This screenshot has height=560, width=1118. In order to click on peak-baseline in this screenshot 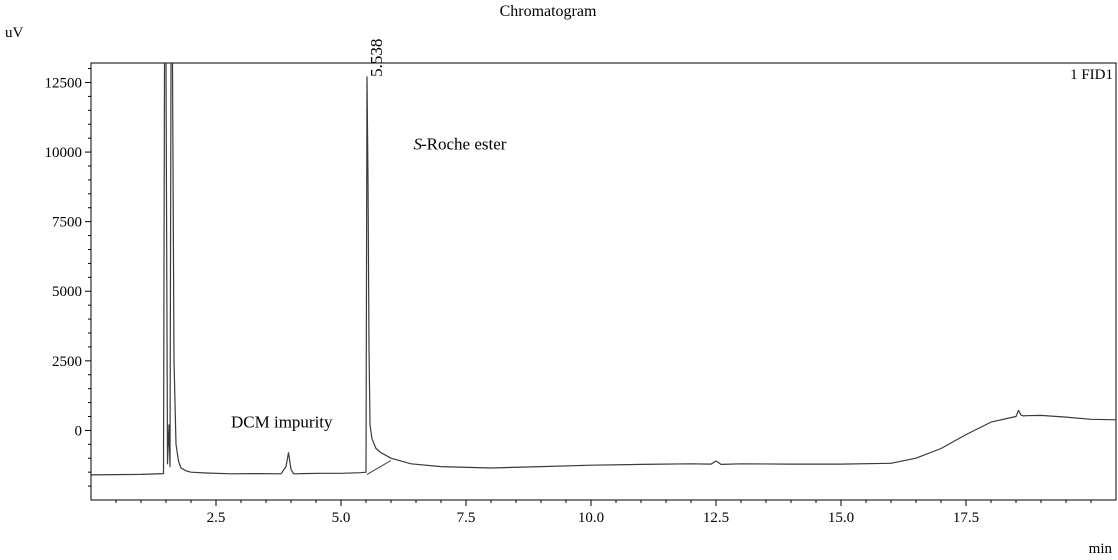, I will do `click(379, 467)`.